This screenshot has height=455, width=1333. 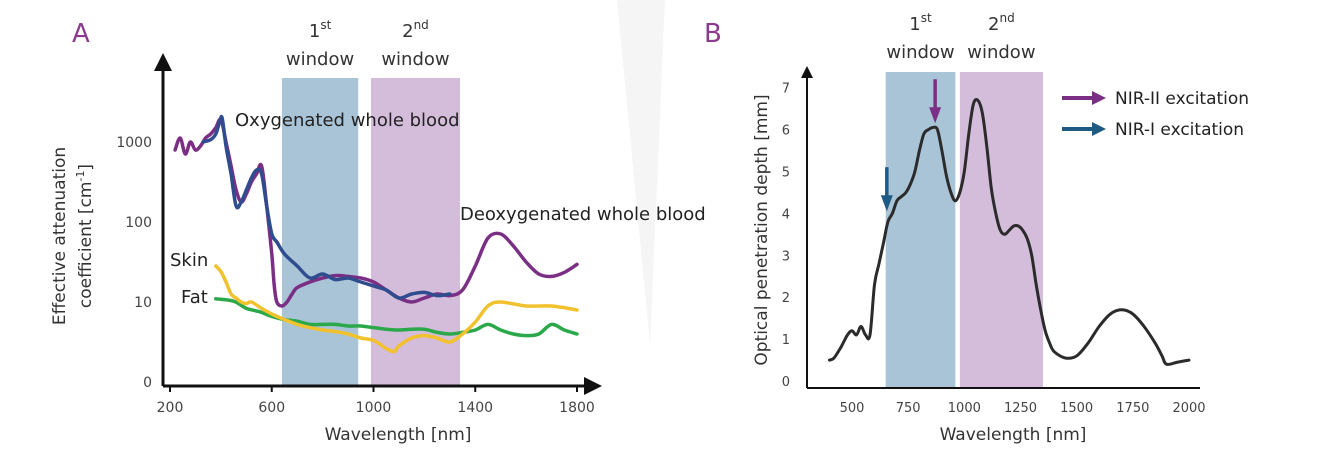 I want to click on panel-a-window-1-label: window, so click(x=320, y=59).